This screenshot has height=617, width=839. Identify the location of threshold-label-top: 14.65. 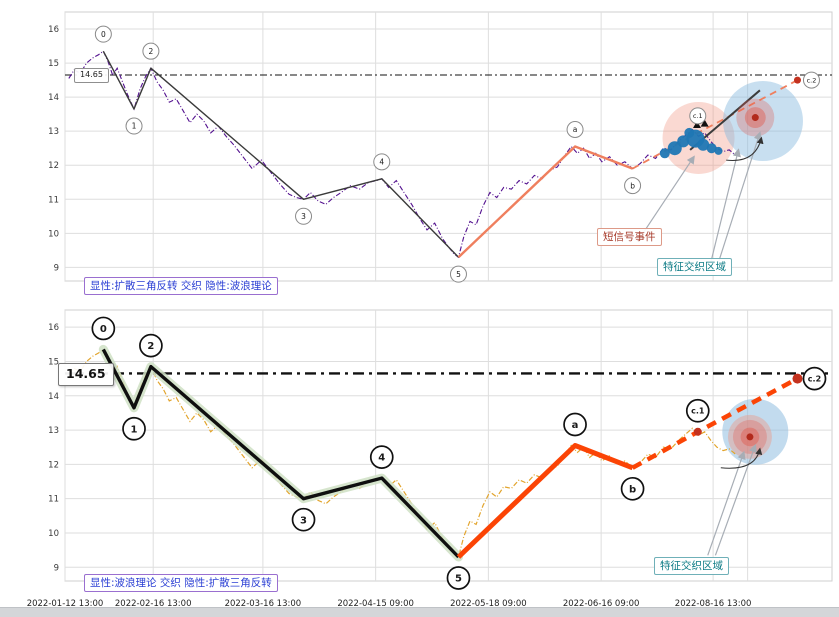
(91, 75).